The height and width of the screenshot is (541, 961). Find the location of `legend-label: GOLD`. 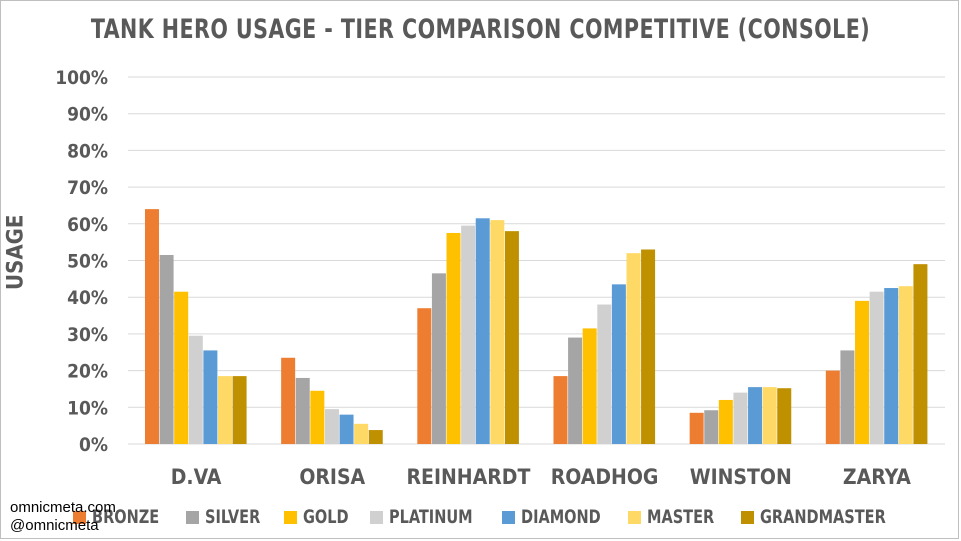

legend-label: GOLD is located at coordinates (325, 517).